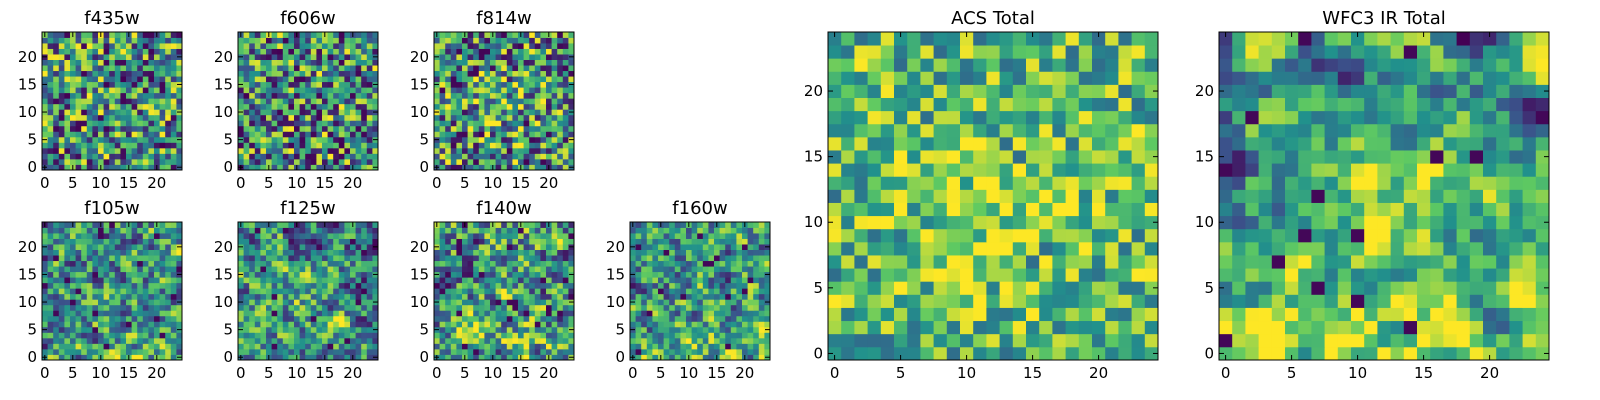 The height and width of the screenshot is (400, 1600). I want to click on plot-frame, so click(504, 291).